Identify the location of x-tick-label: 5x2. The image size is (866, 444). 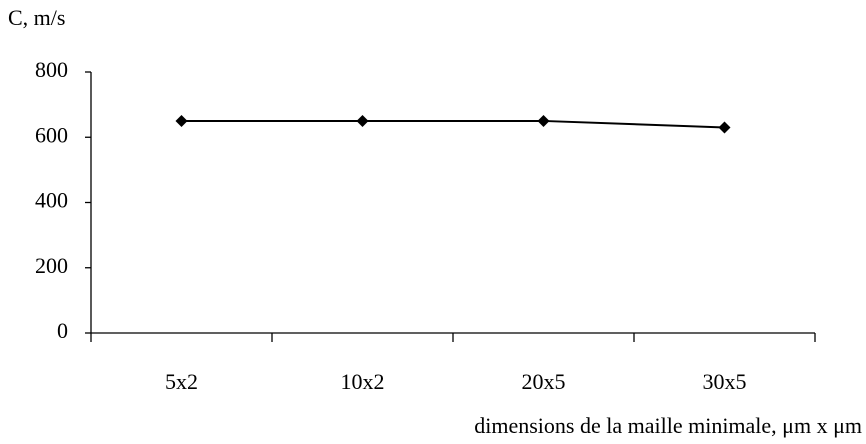
(181, 381).